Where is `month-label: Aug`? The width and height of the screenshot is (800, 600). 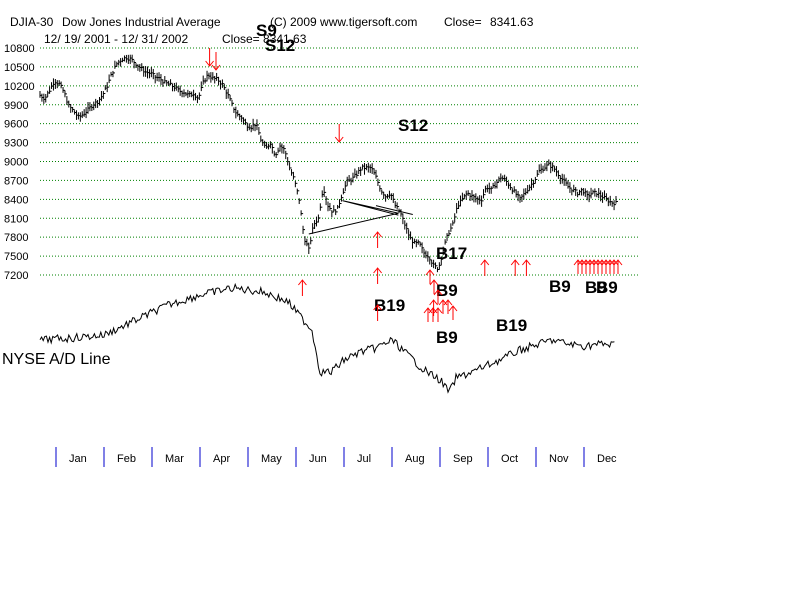 month-label: Aug is located at coordinates (415, 459).